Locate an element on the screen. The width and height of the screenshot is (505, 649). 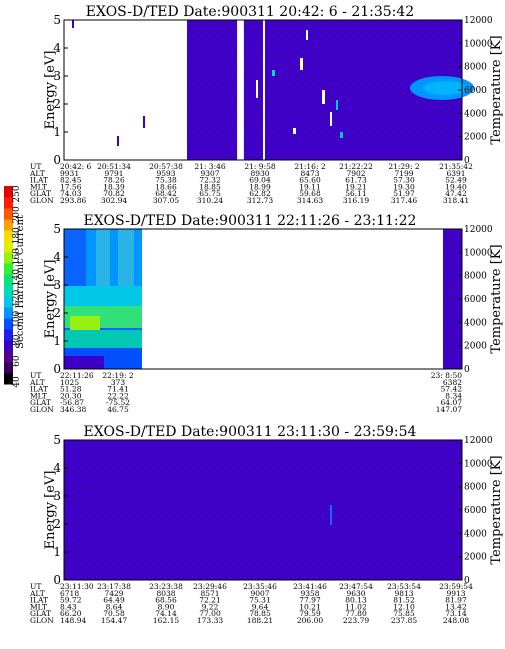
table-cell: 23:23:38 is located at coordinates (166, 586).